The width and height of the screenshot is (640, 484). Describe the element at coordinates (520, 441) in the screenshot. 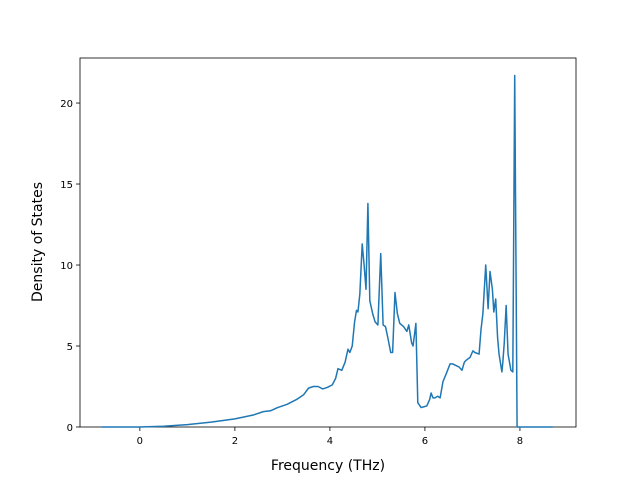

I see `x-tick-label: 8` at that location.